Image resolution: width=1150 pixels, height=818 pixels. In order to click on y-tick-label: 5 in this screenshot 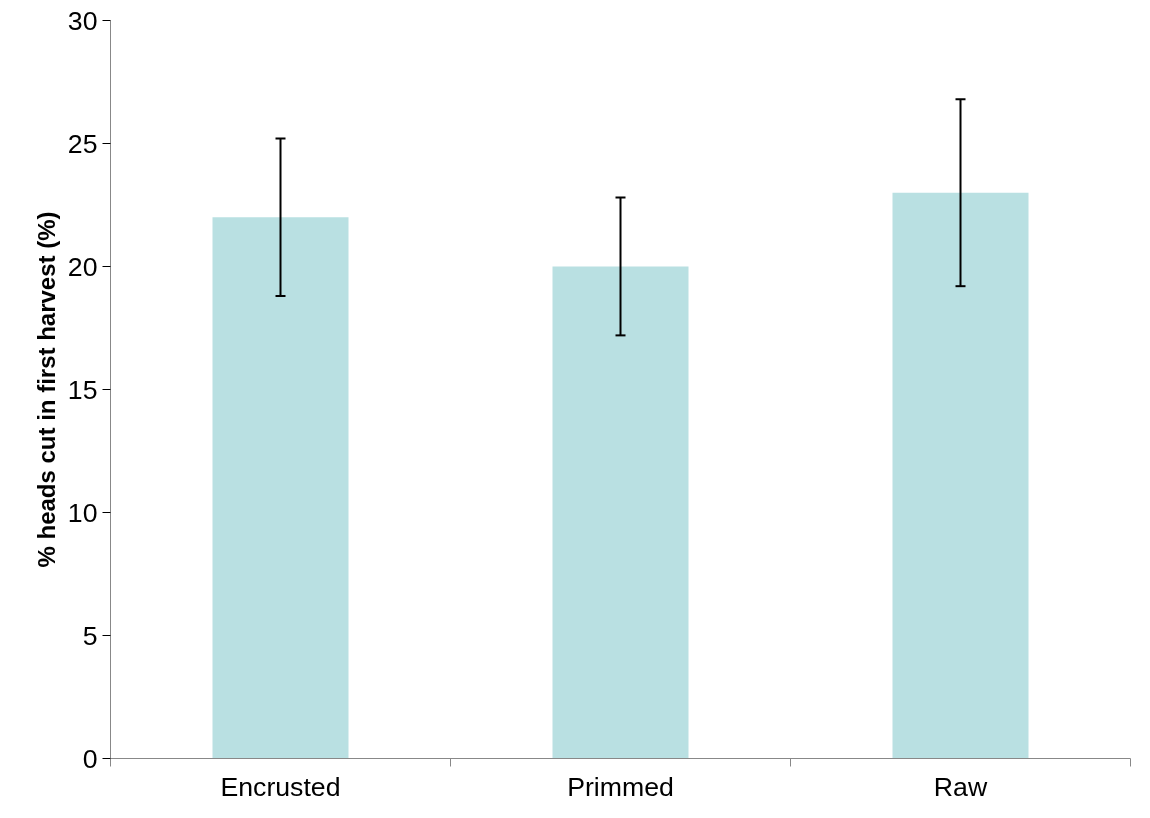, I will do `click(90, 635)`.